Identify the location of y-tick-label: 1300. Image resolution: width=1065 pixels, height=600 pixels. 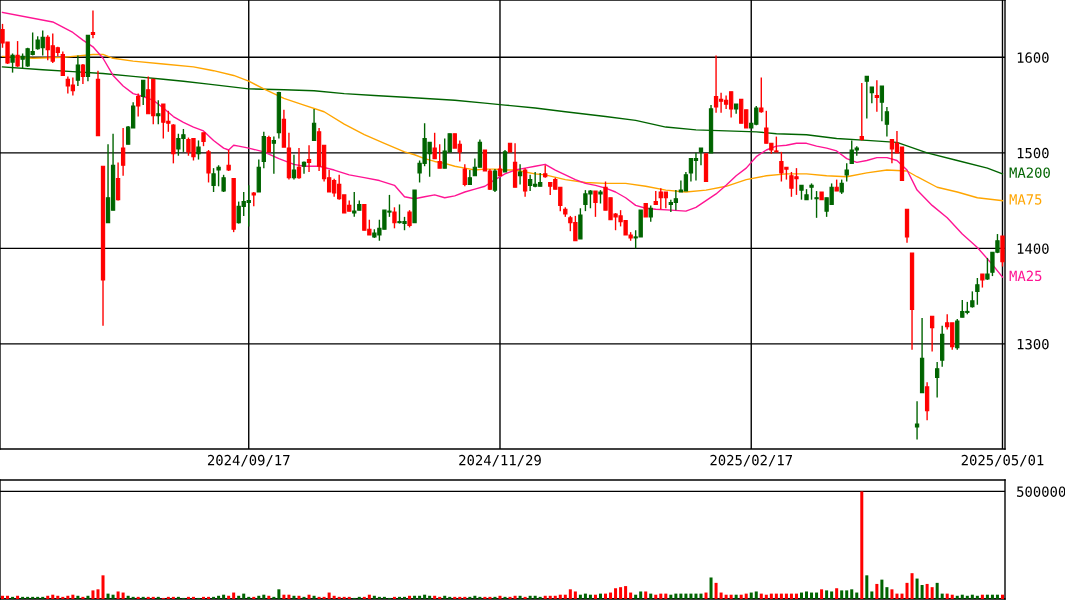
(1033, 344).